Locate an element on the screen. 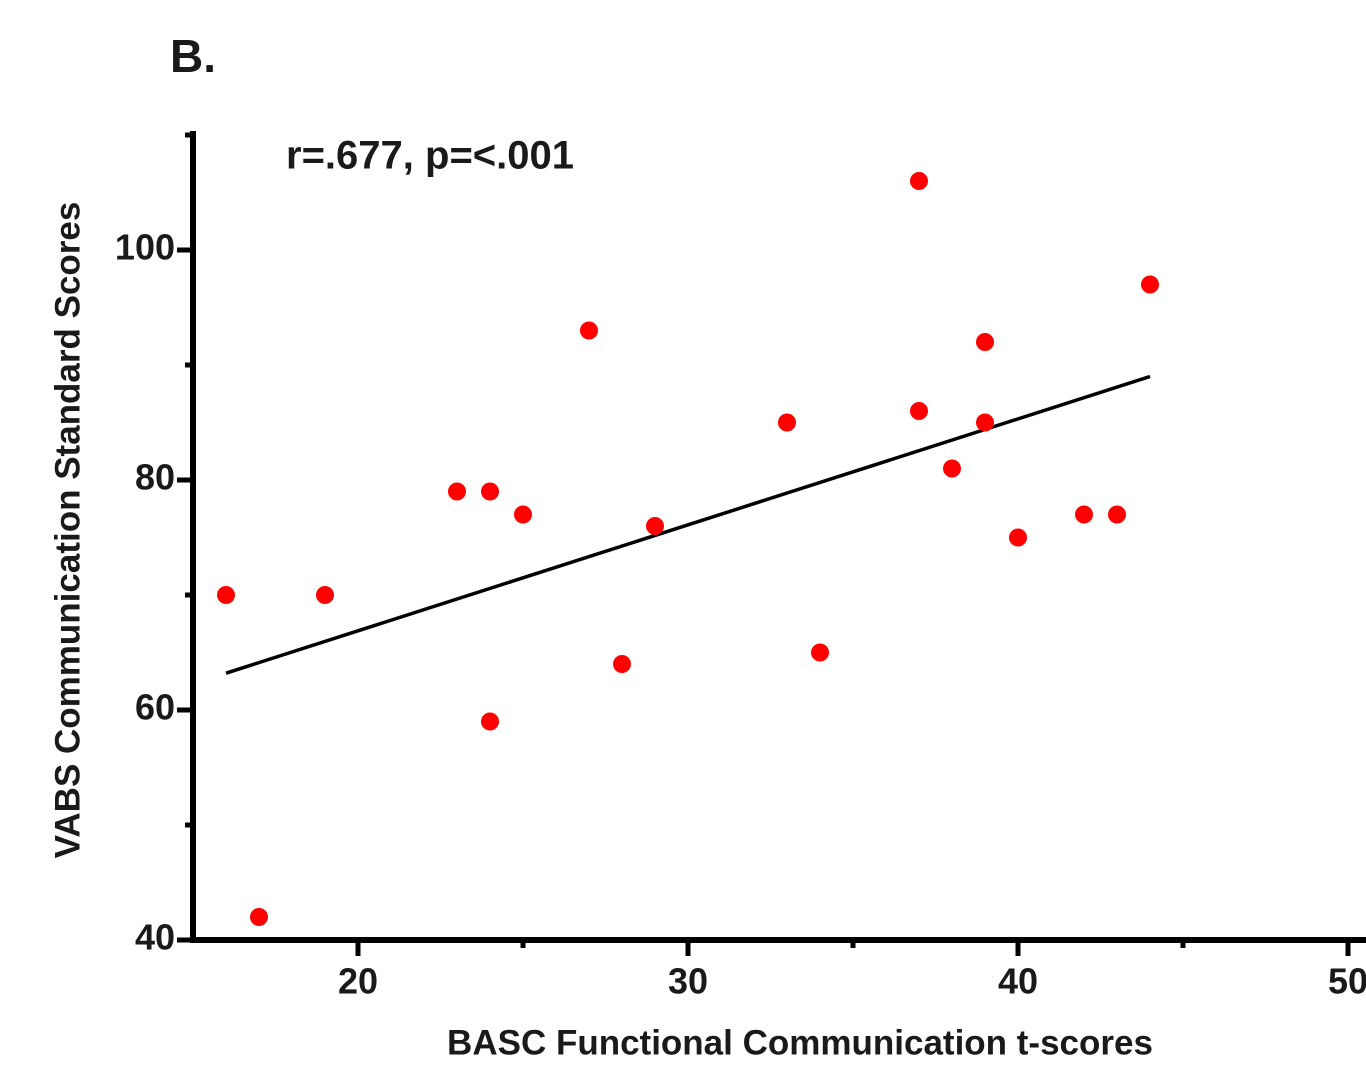 This screenshot has width=1366, height=1066. x-tick-label: 50 is located at coordinates (1347, 981).